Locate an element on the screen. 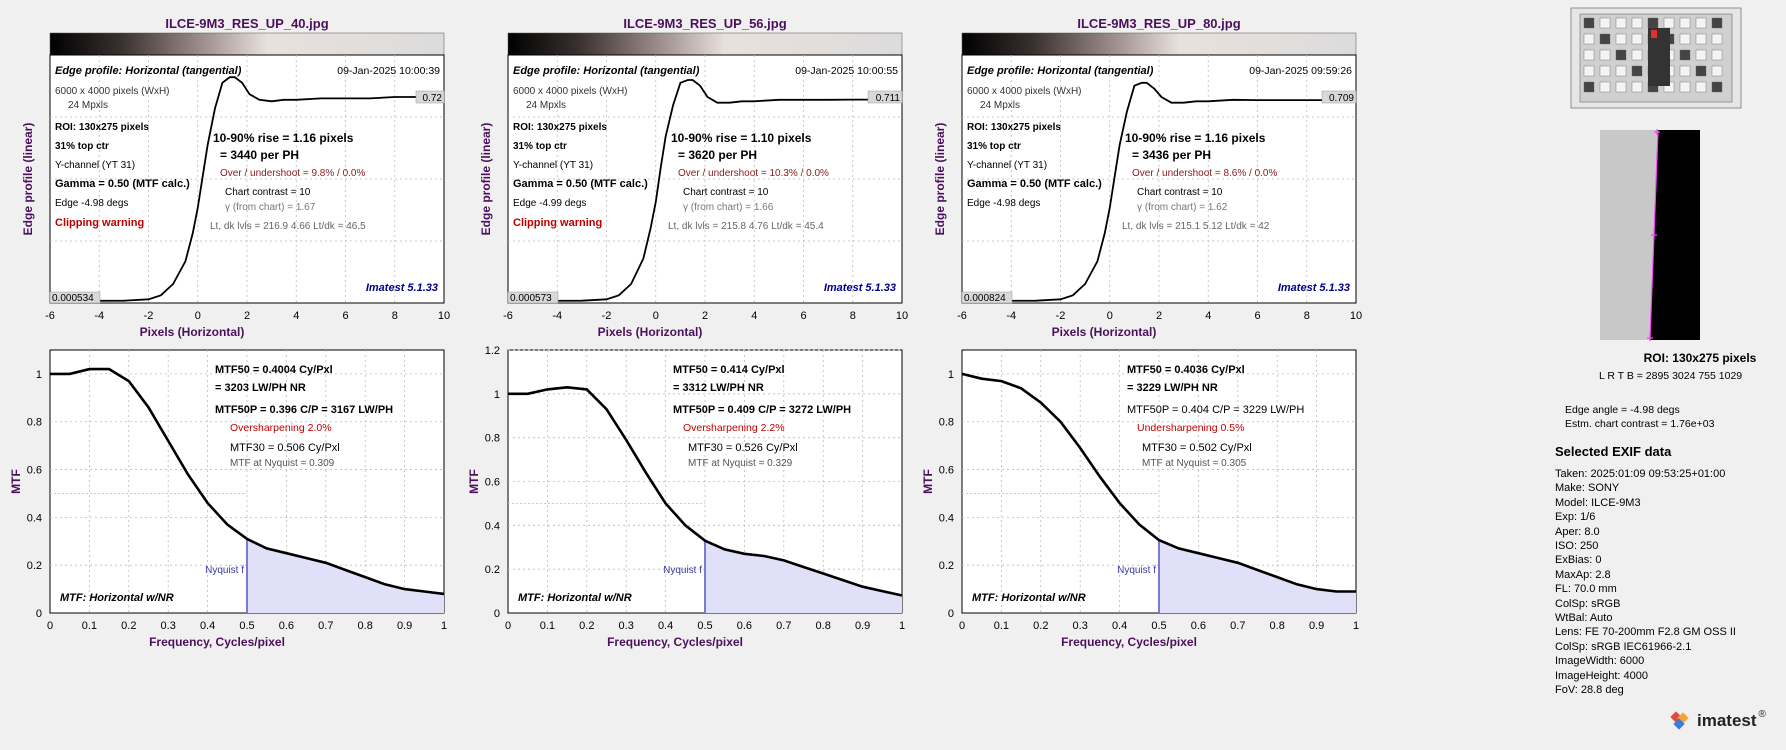 The width and height of the screenshot is (1786, 750). mtf-y-tick-label: 0.2 is located at coordinates (946, 566).